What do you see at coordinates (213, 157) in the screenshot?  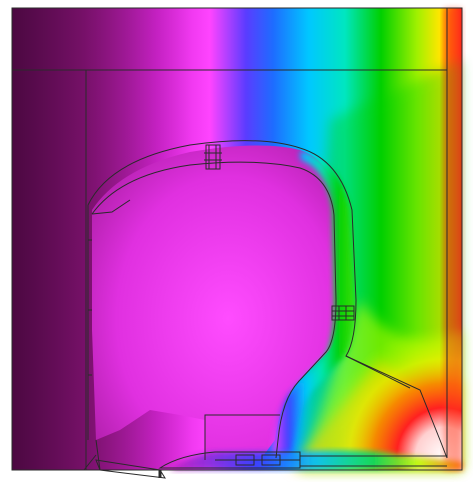 I see `top-spacer-block` at bounding box center [213, 157].